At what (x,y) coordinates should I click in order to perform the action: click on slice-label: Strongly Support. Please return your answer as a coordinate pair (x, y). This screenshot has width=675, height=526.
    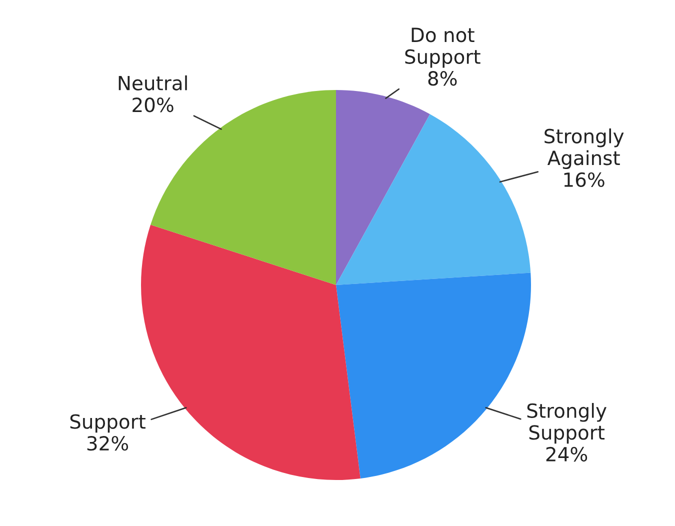
    Looking at the image, I should click on (566, 423).